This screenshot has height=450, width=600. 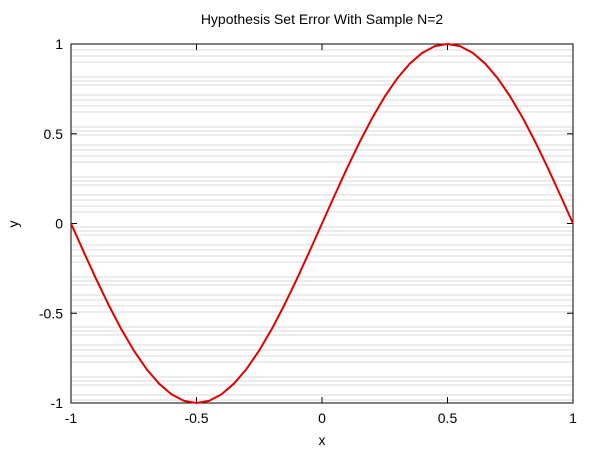 I want to click on y-axis-label: y, so click(x=13, y=224).